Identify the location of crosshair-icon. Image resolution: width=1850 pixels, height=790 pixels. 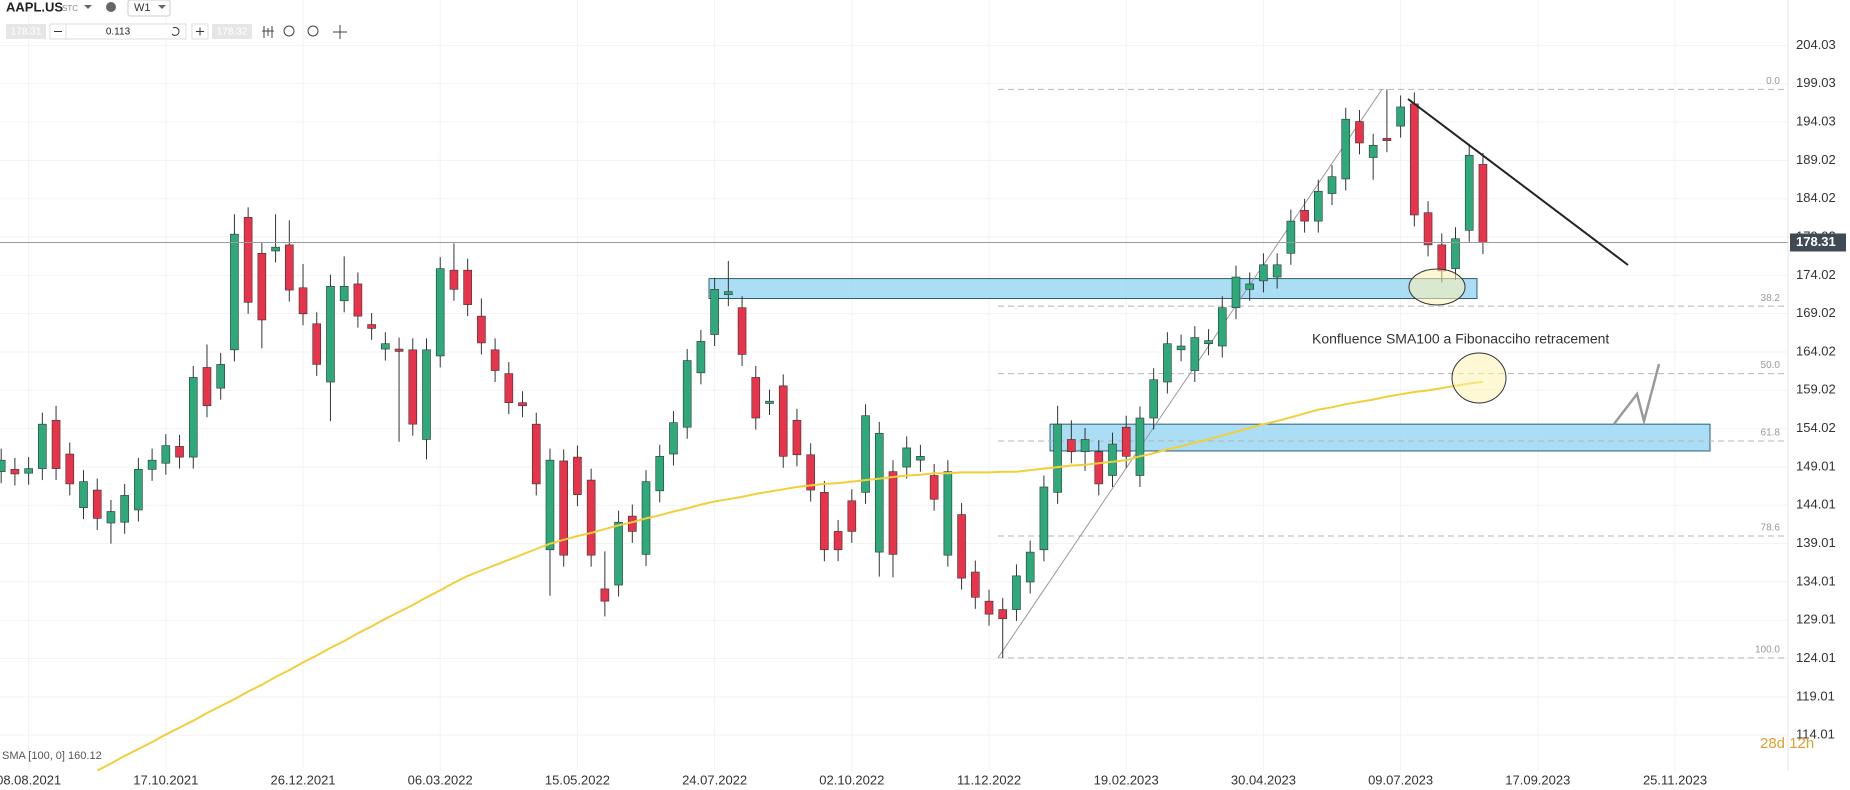
(340, 32).